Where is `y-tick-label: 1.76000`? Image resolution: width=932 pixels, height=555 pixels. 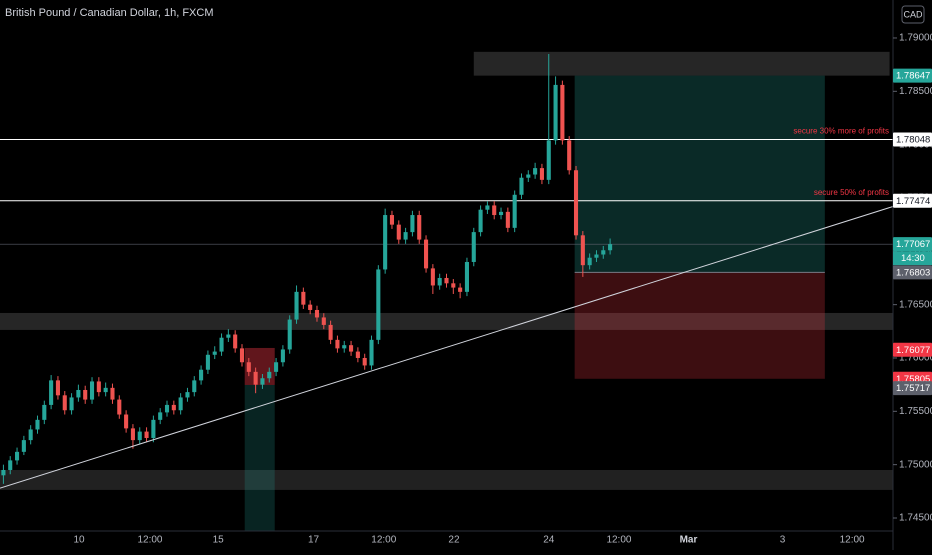
y-tick-label: 1.76000 is located at coordinates (915, 358).